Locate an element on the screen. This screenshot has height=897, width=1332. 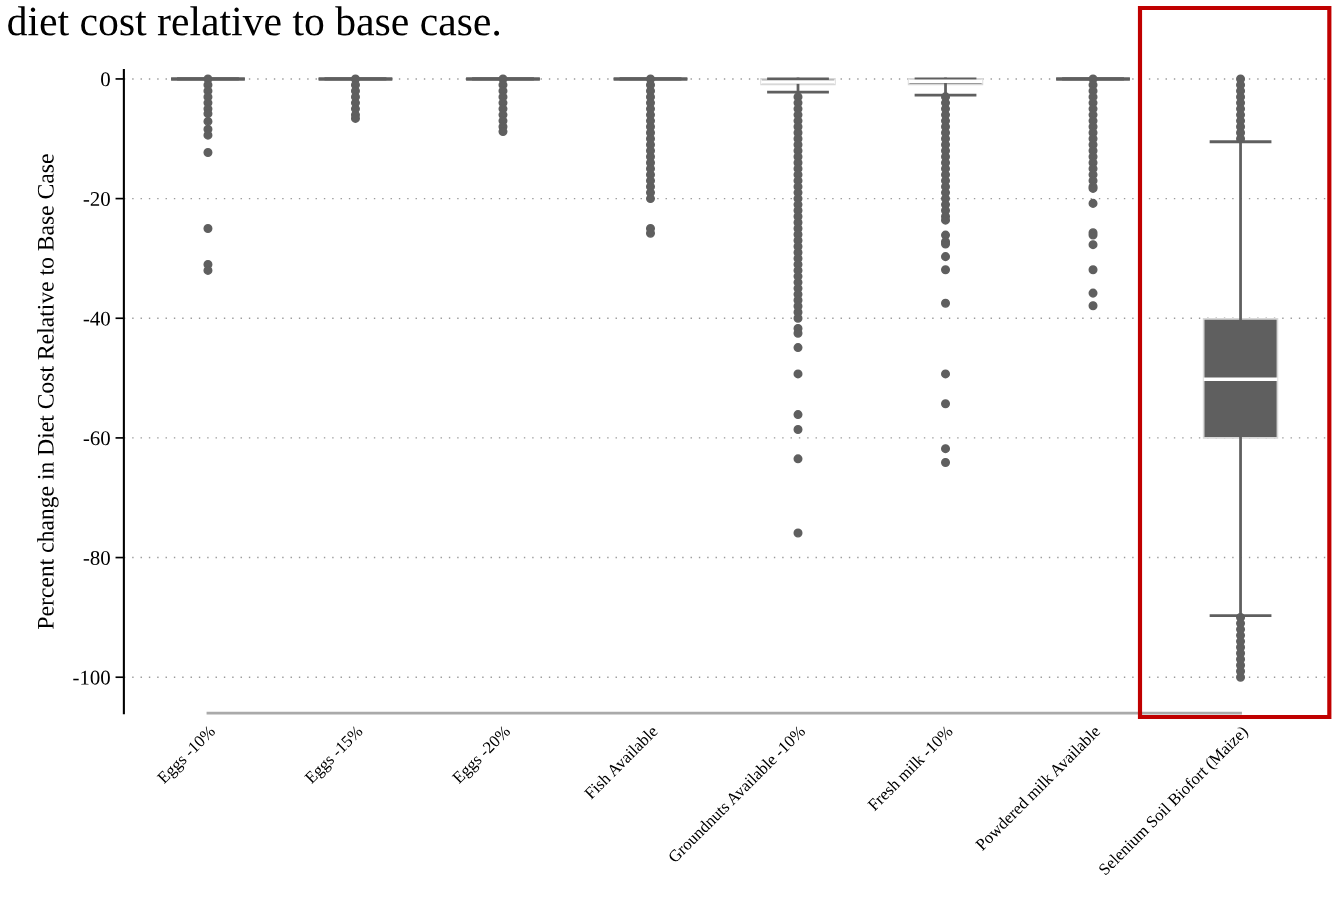
chart-title: diet cost relative to base case. is located at coordinates (254, 21).